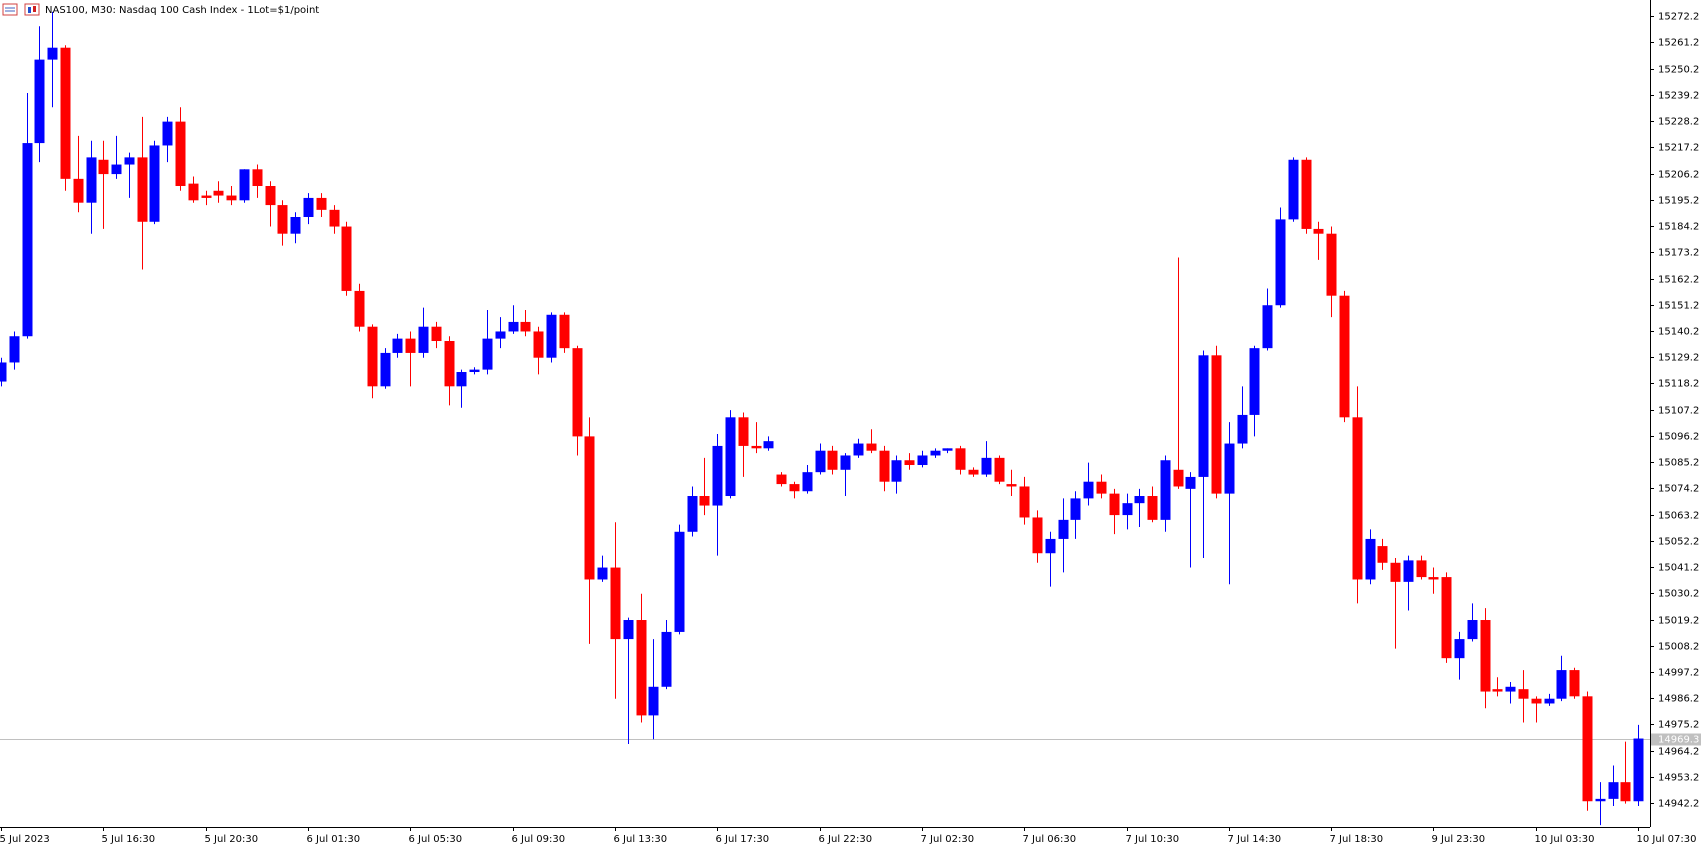 The width and height of the screenshot is (1702, 848). I want to click on y-tick-label: 15162.2, so click(1678, 280).